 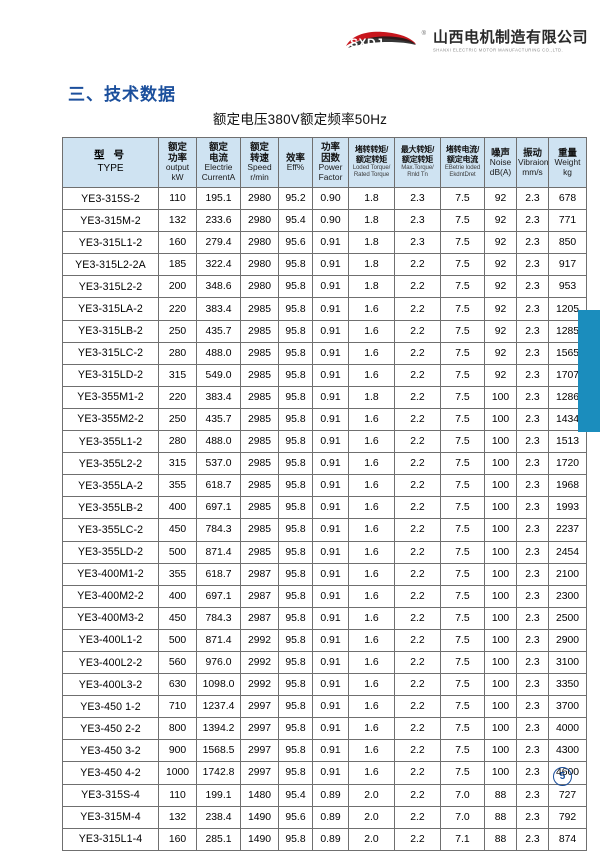 What do you see at coordinates (417, 162) in the screenshot?
I see `column-header-max-torque-ratio: 最大转矩/ 额定转矩 Max.Torque/ Rnld Tn` at bounding box center [417, 162].